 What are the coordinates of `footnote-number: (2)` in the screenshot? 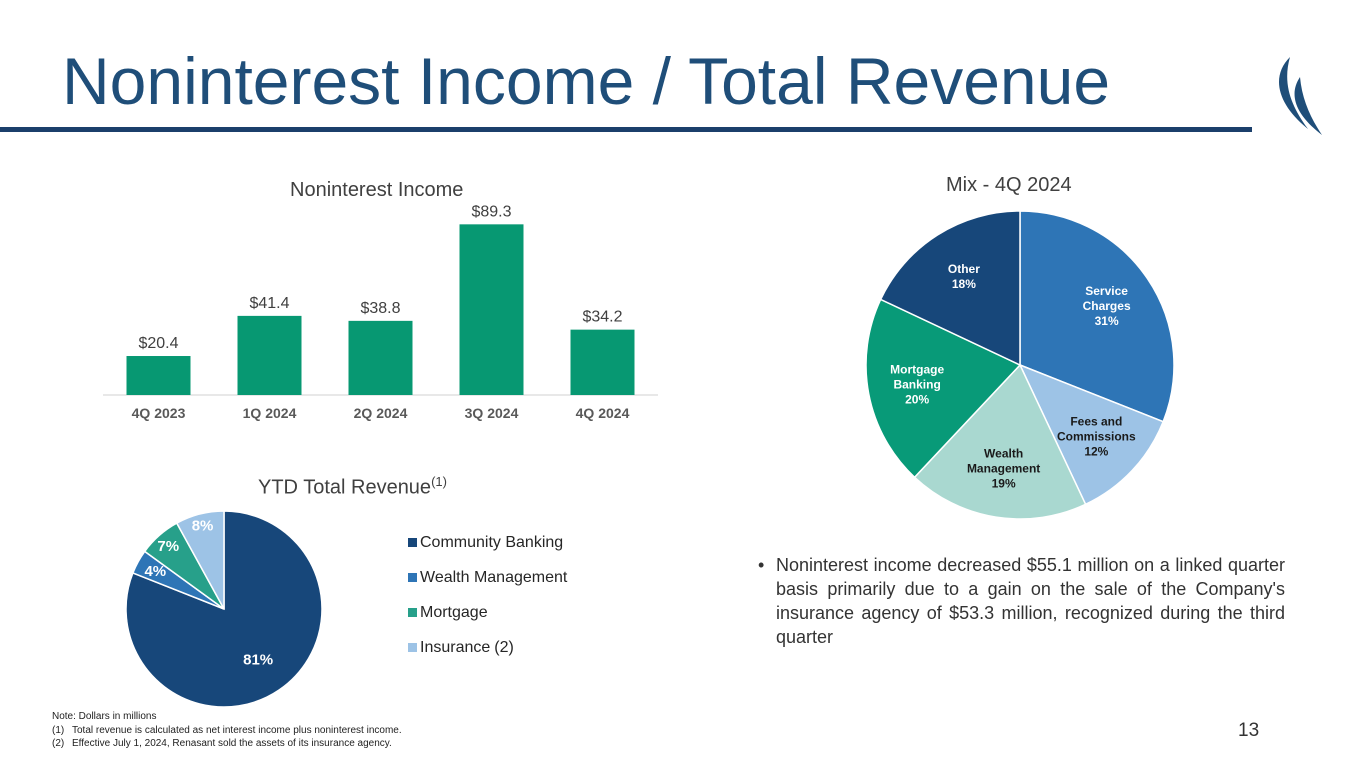 It's located at (58, 743).